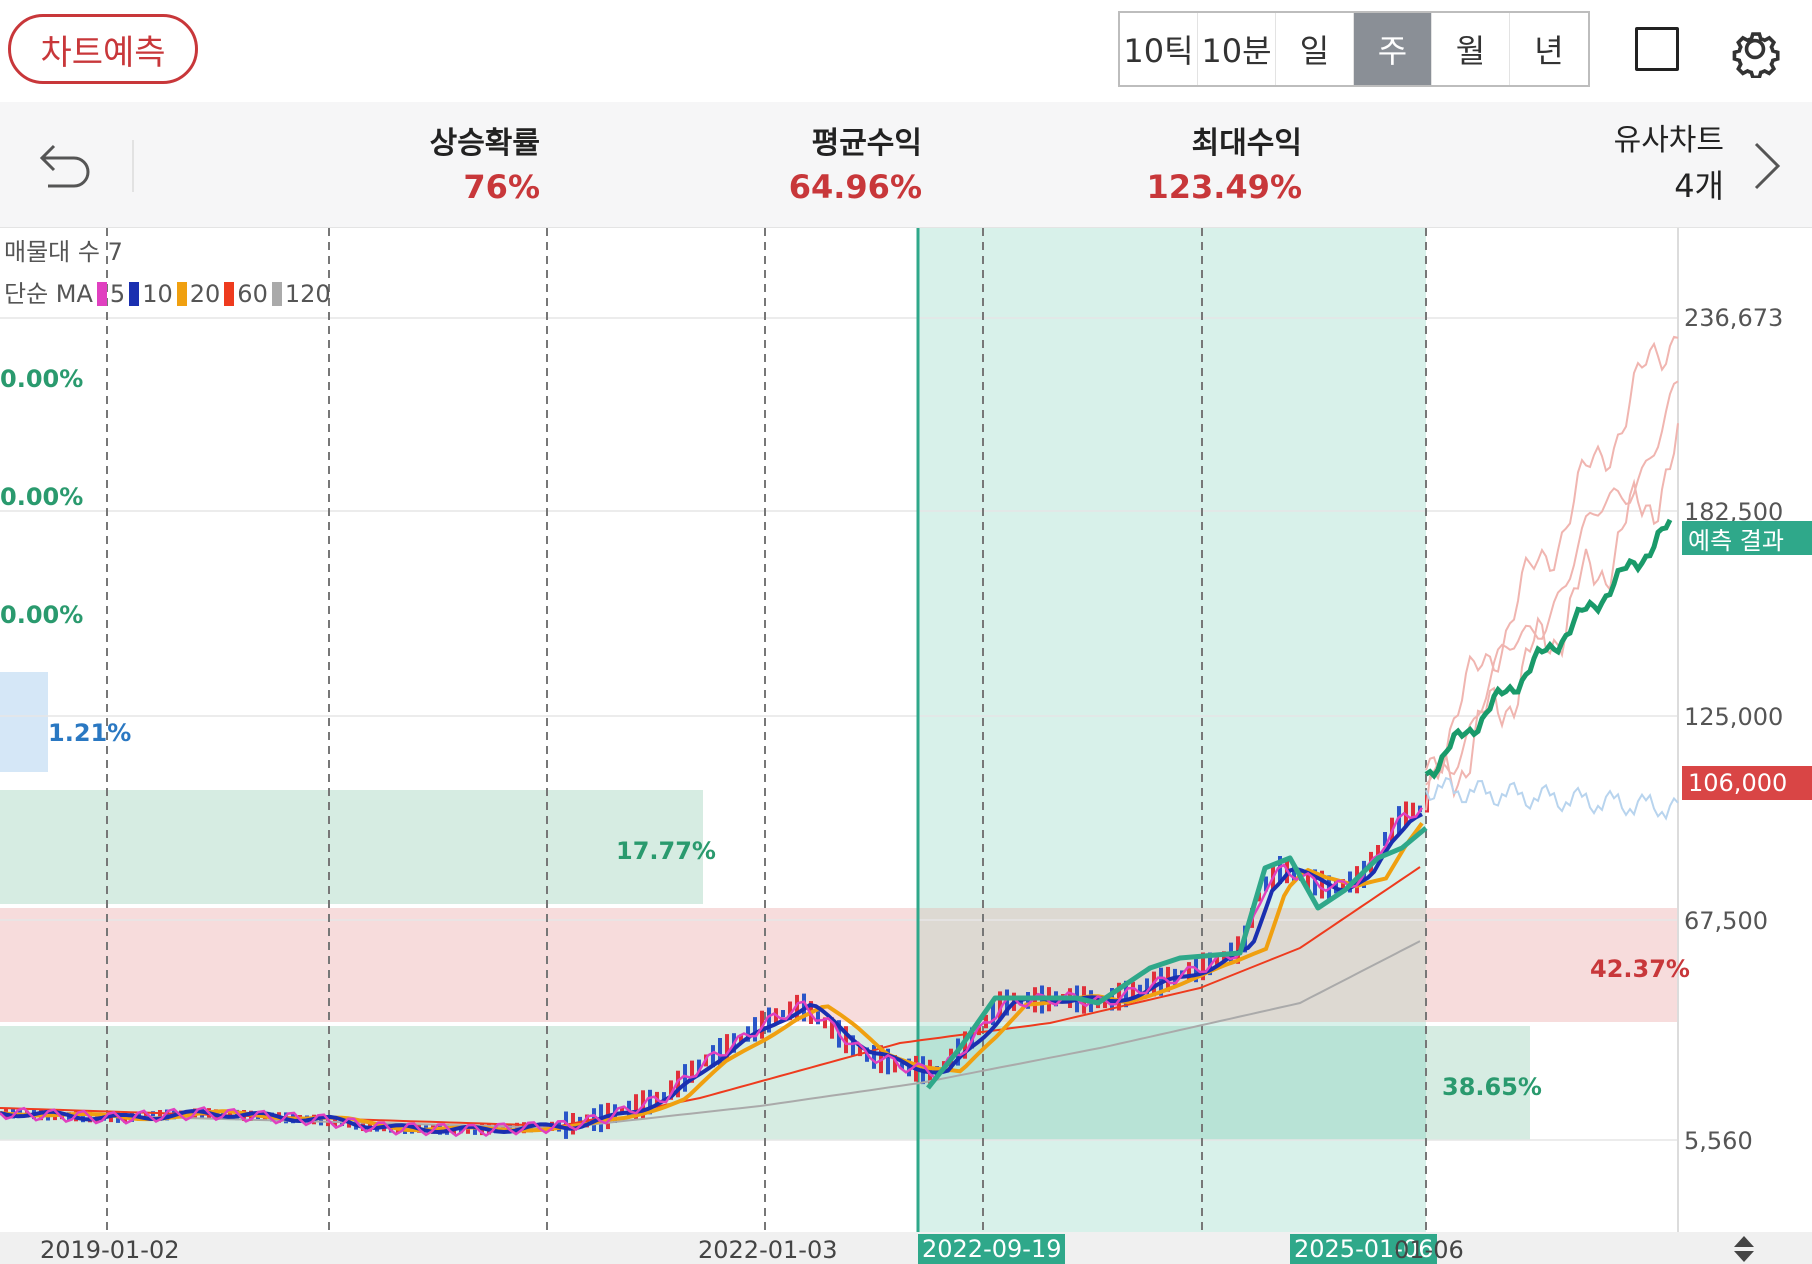 The width and height of the screenshot is (1812, 1264). What do you see at coordinates (1767, 166) in the screenshot?
I see `chevron-right-icon` at bounding box center [1767, 166].